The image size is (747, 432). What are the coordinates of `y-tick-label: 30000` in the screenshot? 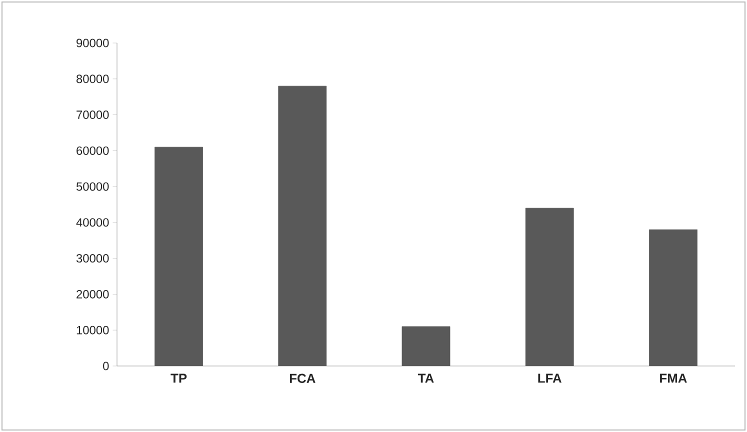 It's located at (92, 258).